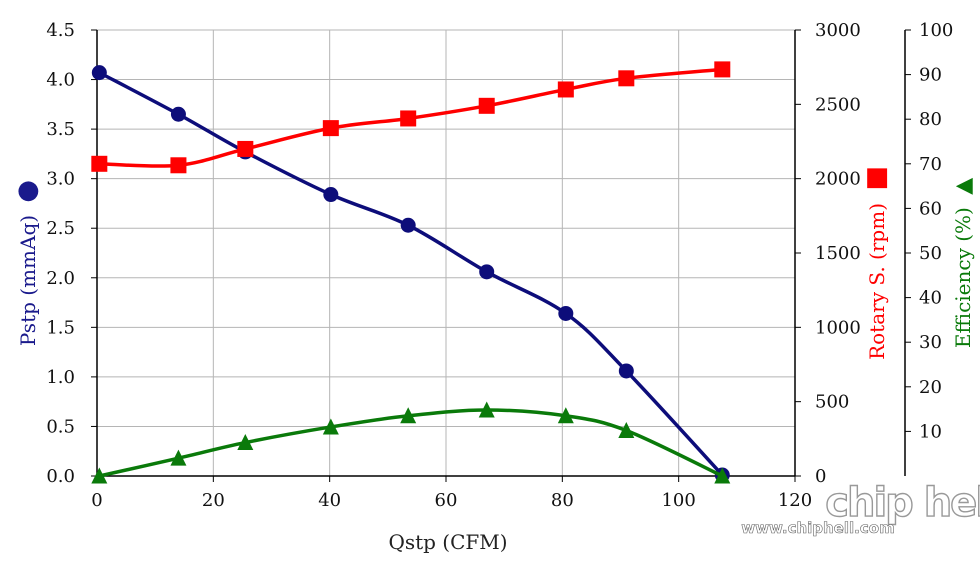 This screenshot has width=980, height=565. Describe the element at coordinates (60, 426) in the screenshot. I see `left-tick-label: 0.5` at that location.